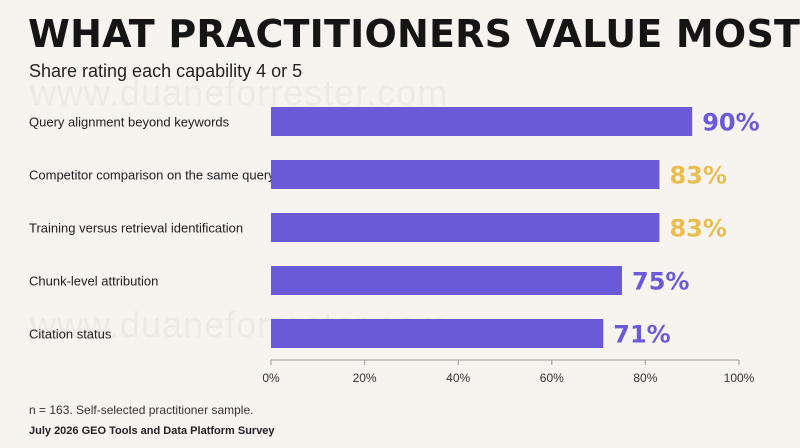 This screenshot has width=800, height=448. Describe the element at coordinates (129, 122) in the screenshot. I see `category-label: Query alignment beyond keywords` at that location.